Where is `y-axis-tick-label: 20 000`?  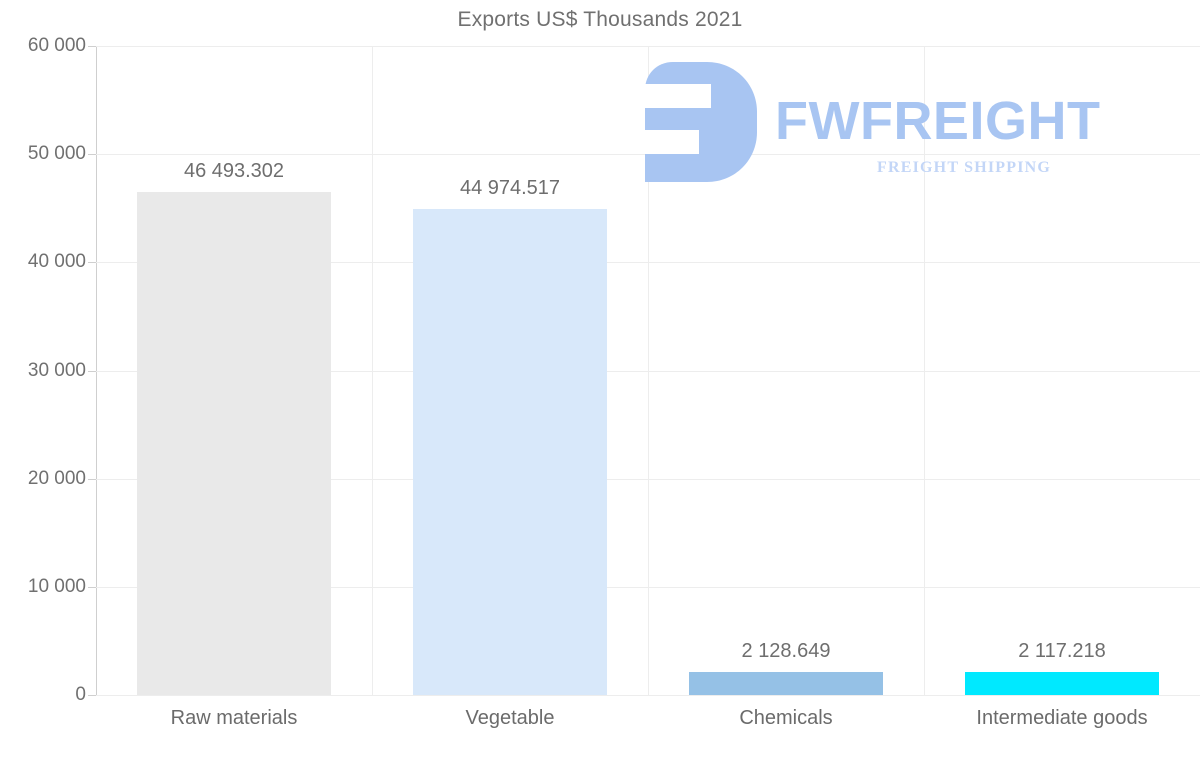
y-axis-tick-label: 20 000 is located at coordinates (56, 478).